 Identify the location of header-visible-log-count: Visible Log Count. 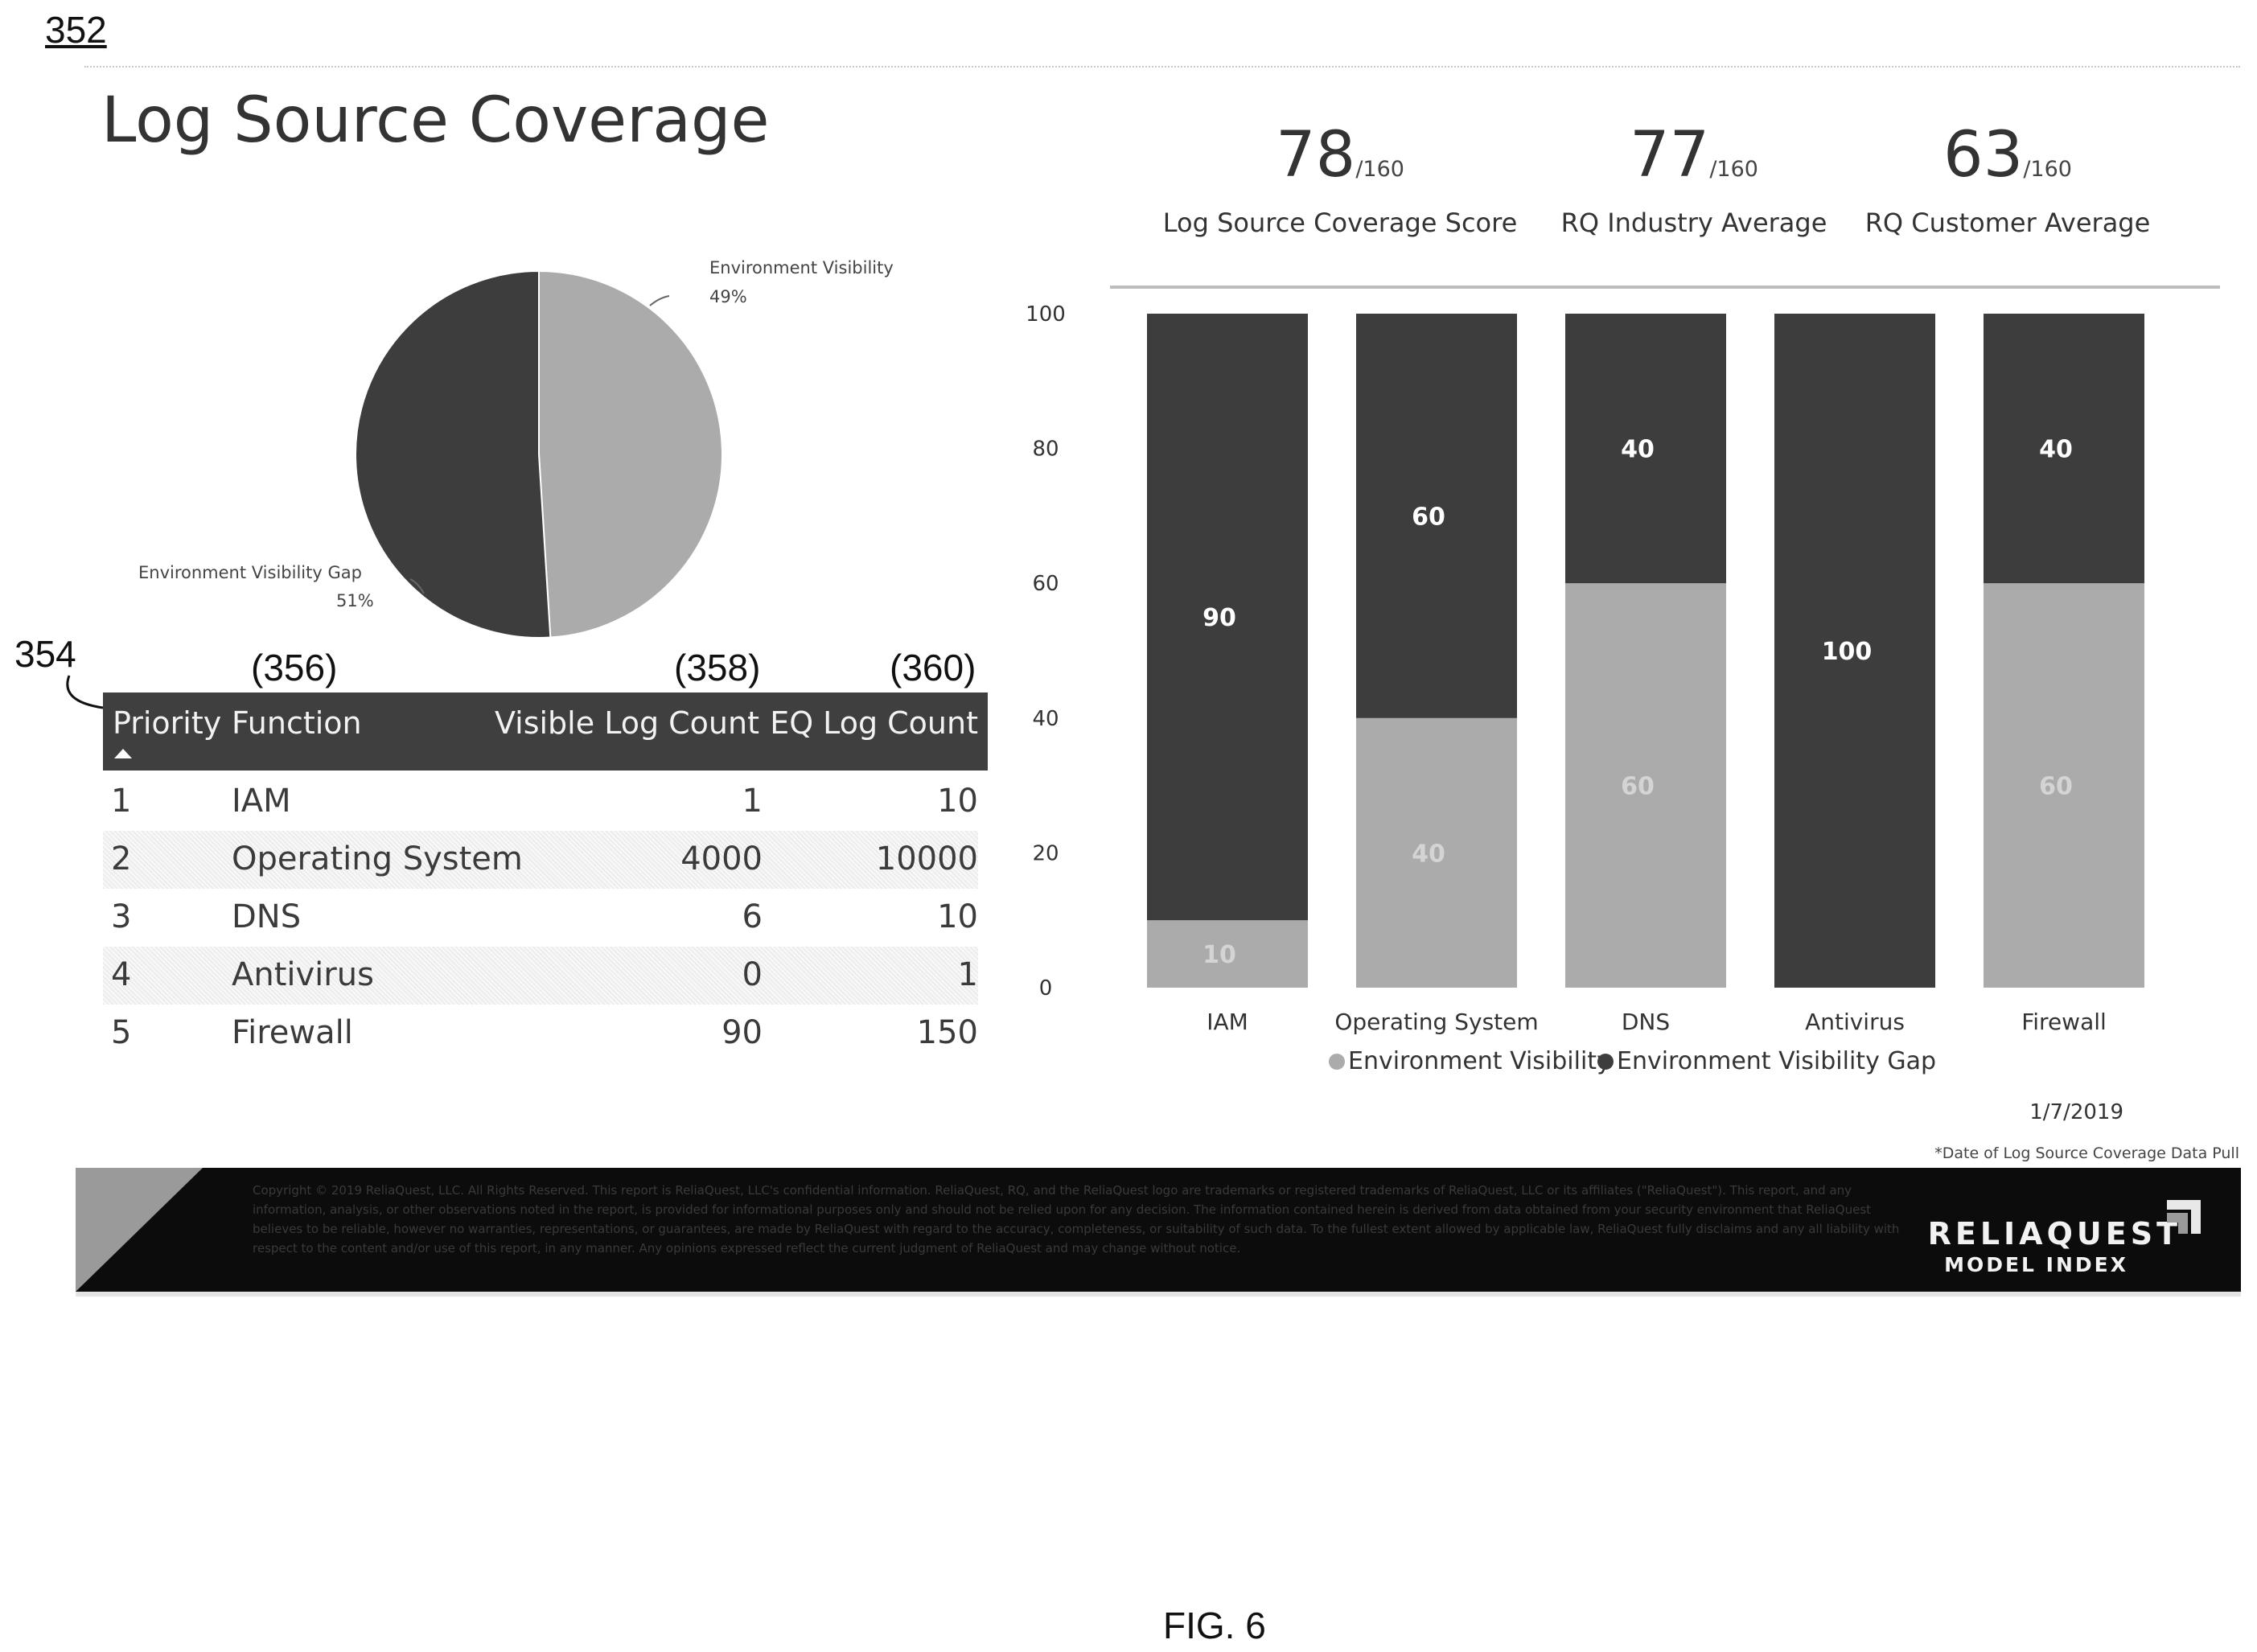
(626, 723).